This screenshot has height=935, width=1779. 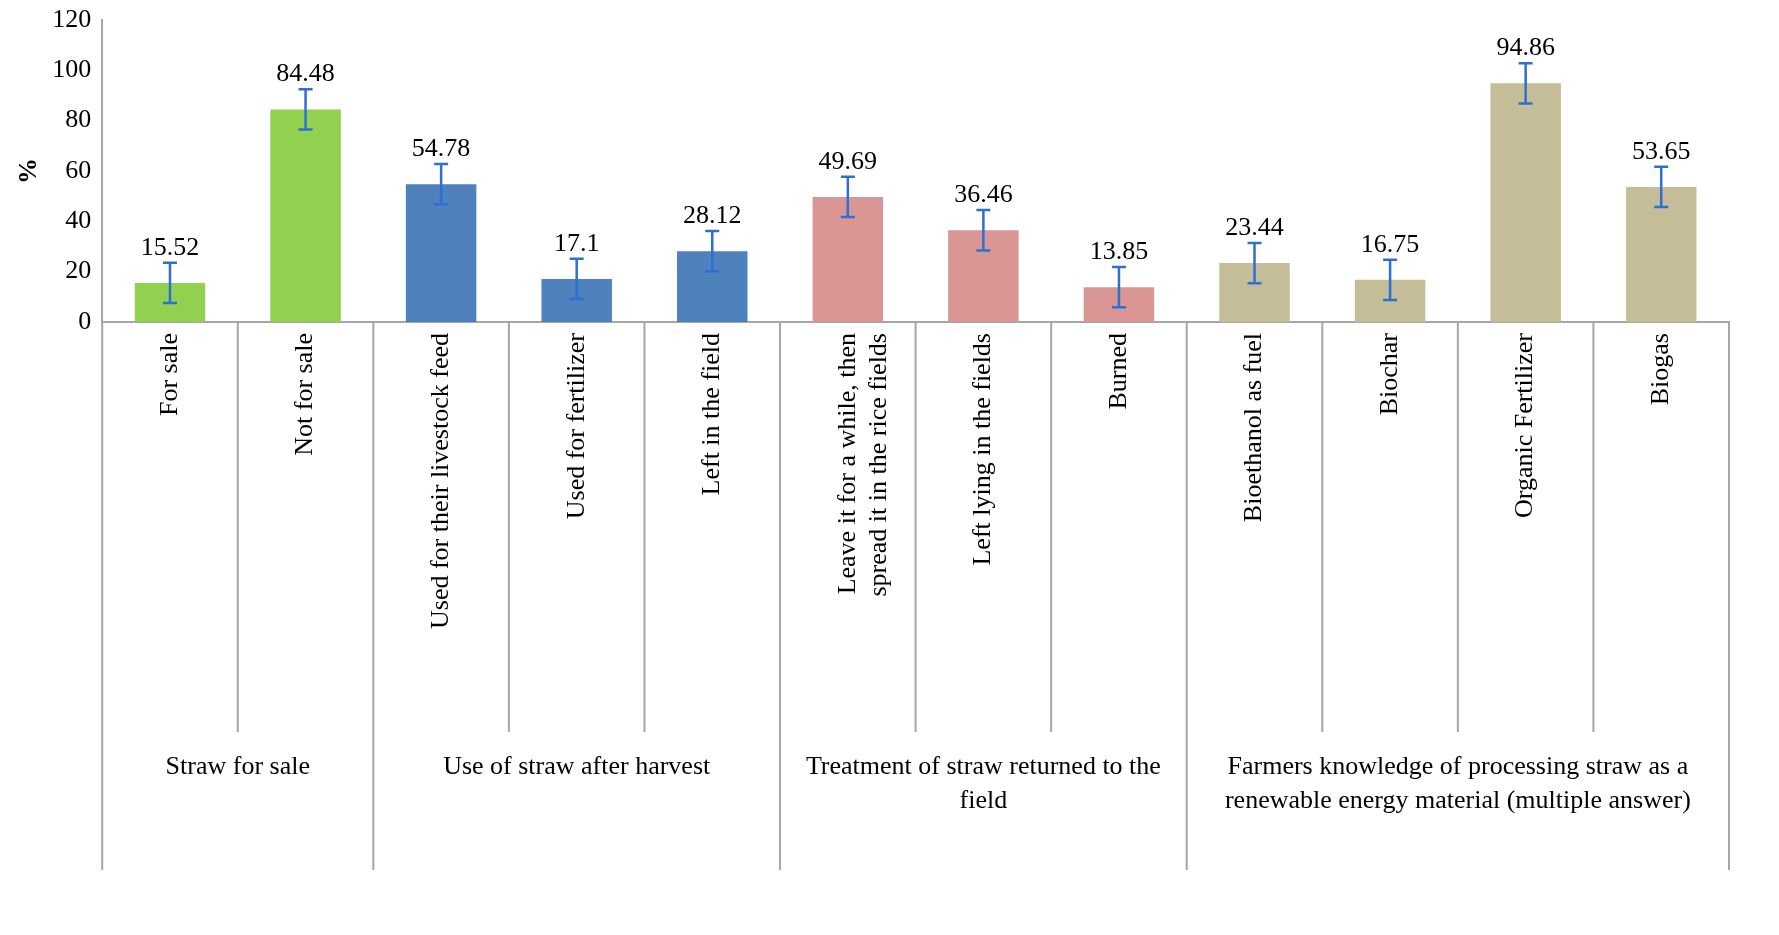 I want to click on x-tick-label: For sale, so click(x=168, y=375).